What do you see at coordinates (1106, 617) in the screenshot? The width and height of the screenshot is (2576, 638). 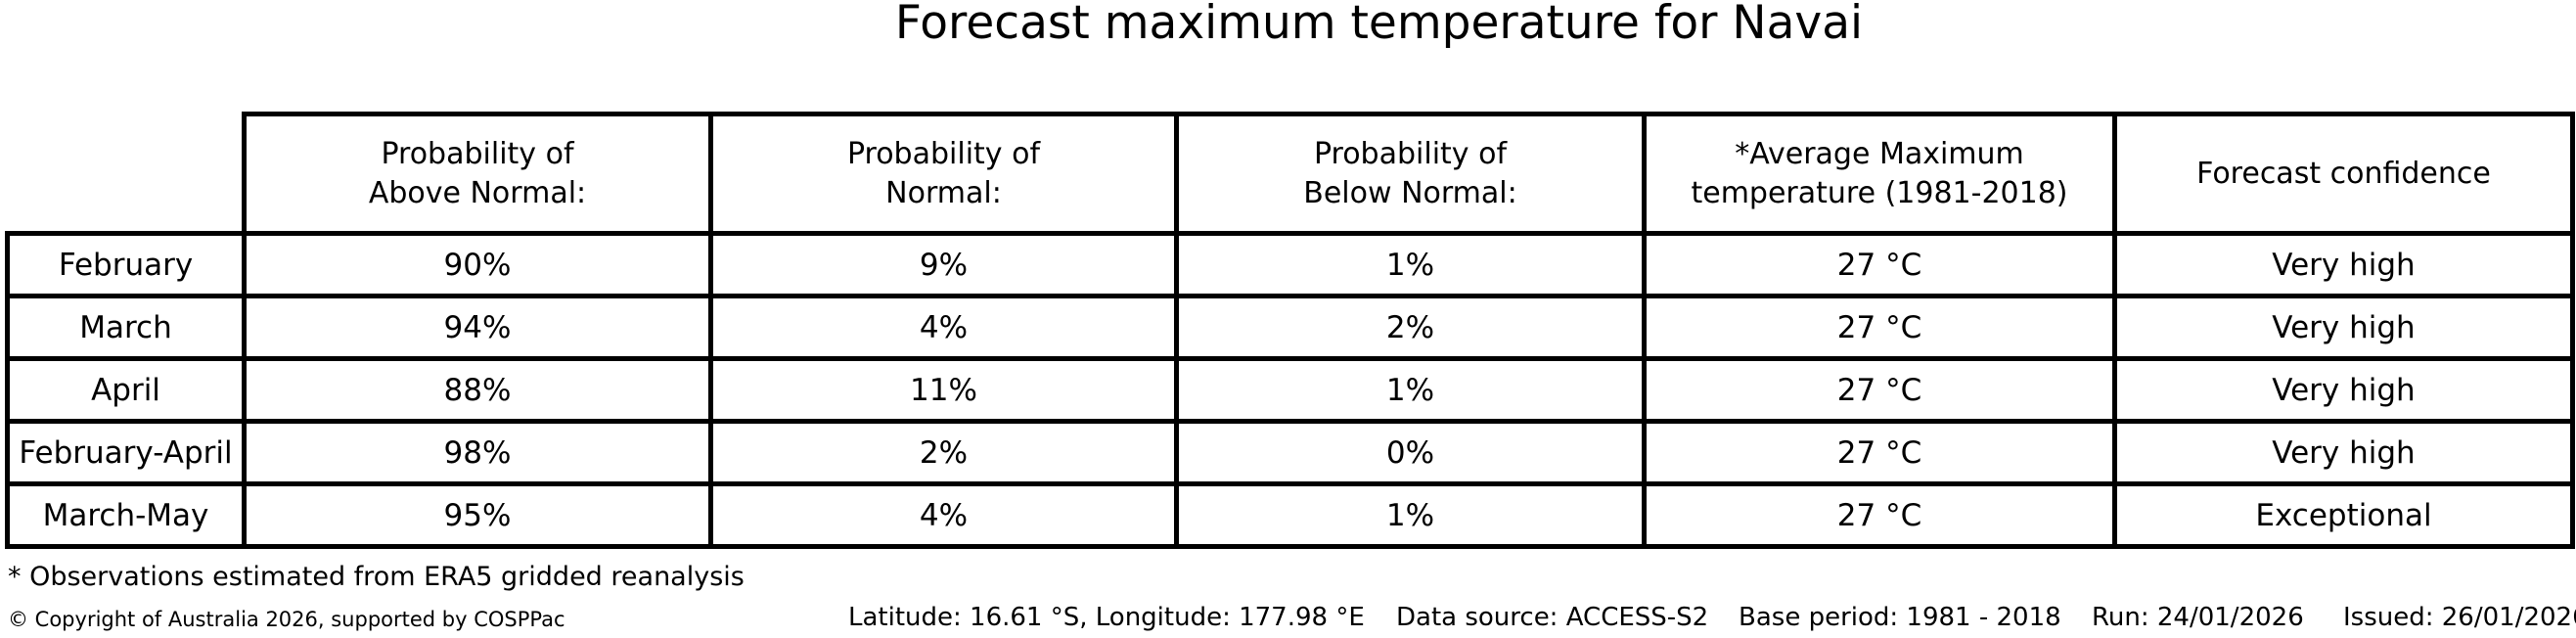 I see `location-coordinates: Latitude: 16.61 °S, Longitude: 177.98 °E` at bounding box center [1106, 617].